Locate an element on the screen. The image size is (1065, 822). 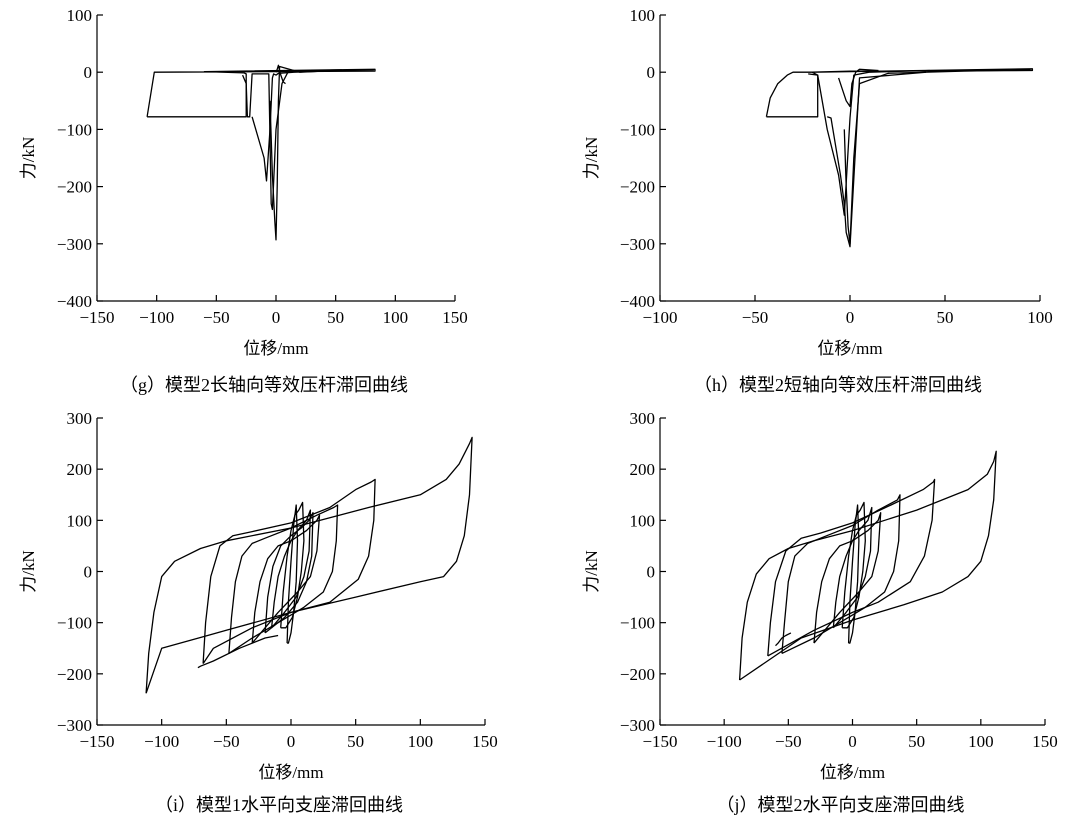
chart-caption: （i）模型1水平向支座滞回曲线 is located at coordinates (279, 805).